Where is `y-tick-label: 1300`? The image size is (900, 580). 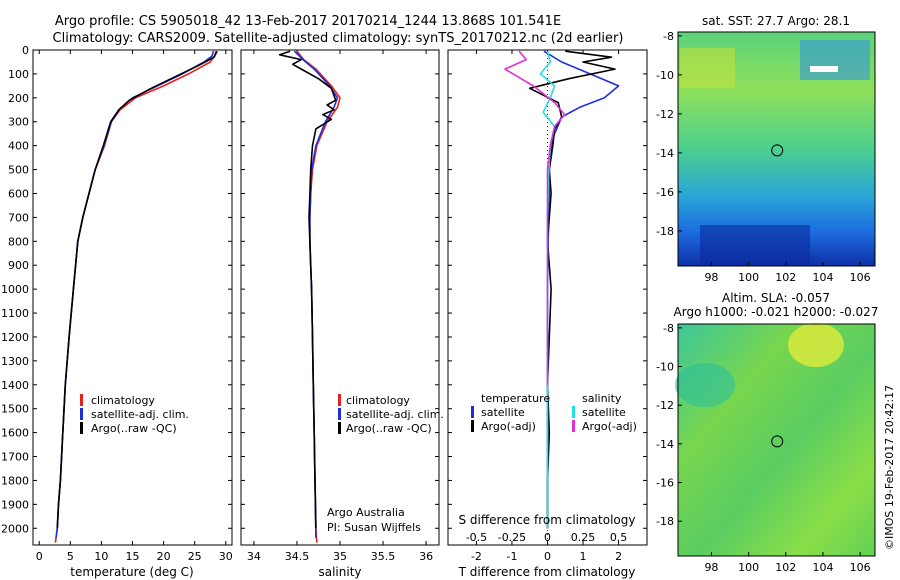
y-tick-label: 1300 is located at coordinates (15, 361).